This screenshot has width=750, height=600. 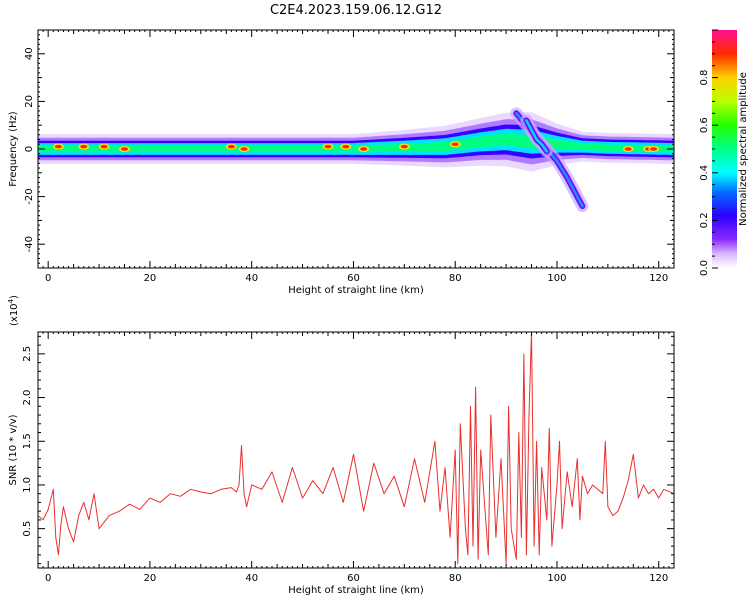 I want to click on snr-xtick-label: 100, so click(x=556, y=578).